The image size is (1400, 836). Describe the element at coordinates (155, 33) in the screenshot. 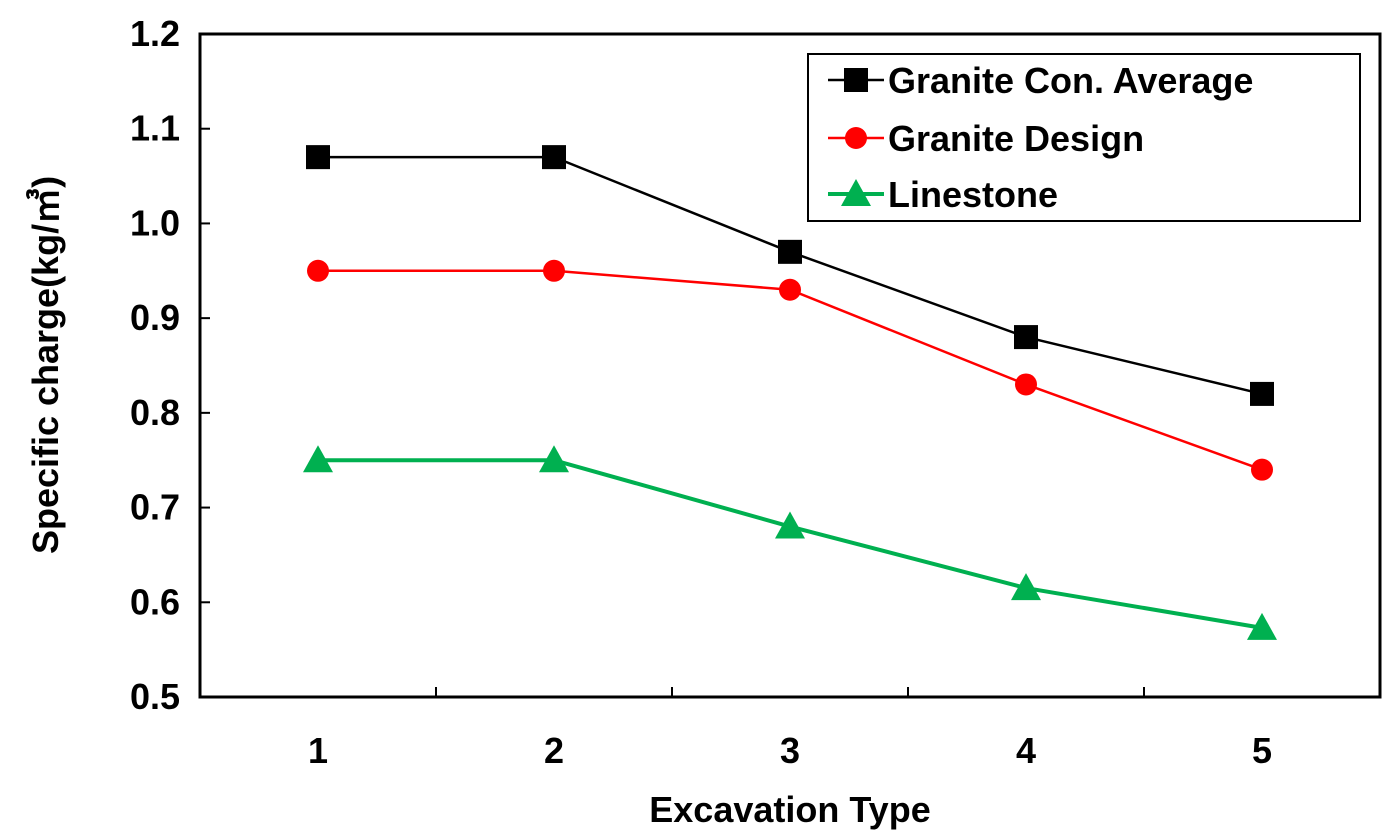

I see `y-tick-label: 1.2` at that location.